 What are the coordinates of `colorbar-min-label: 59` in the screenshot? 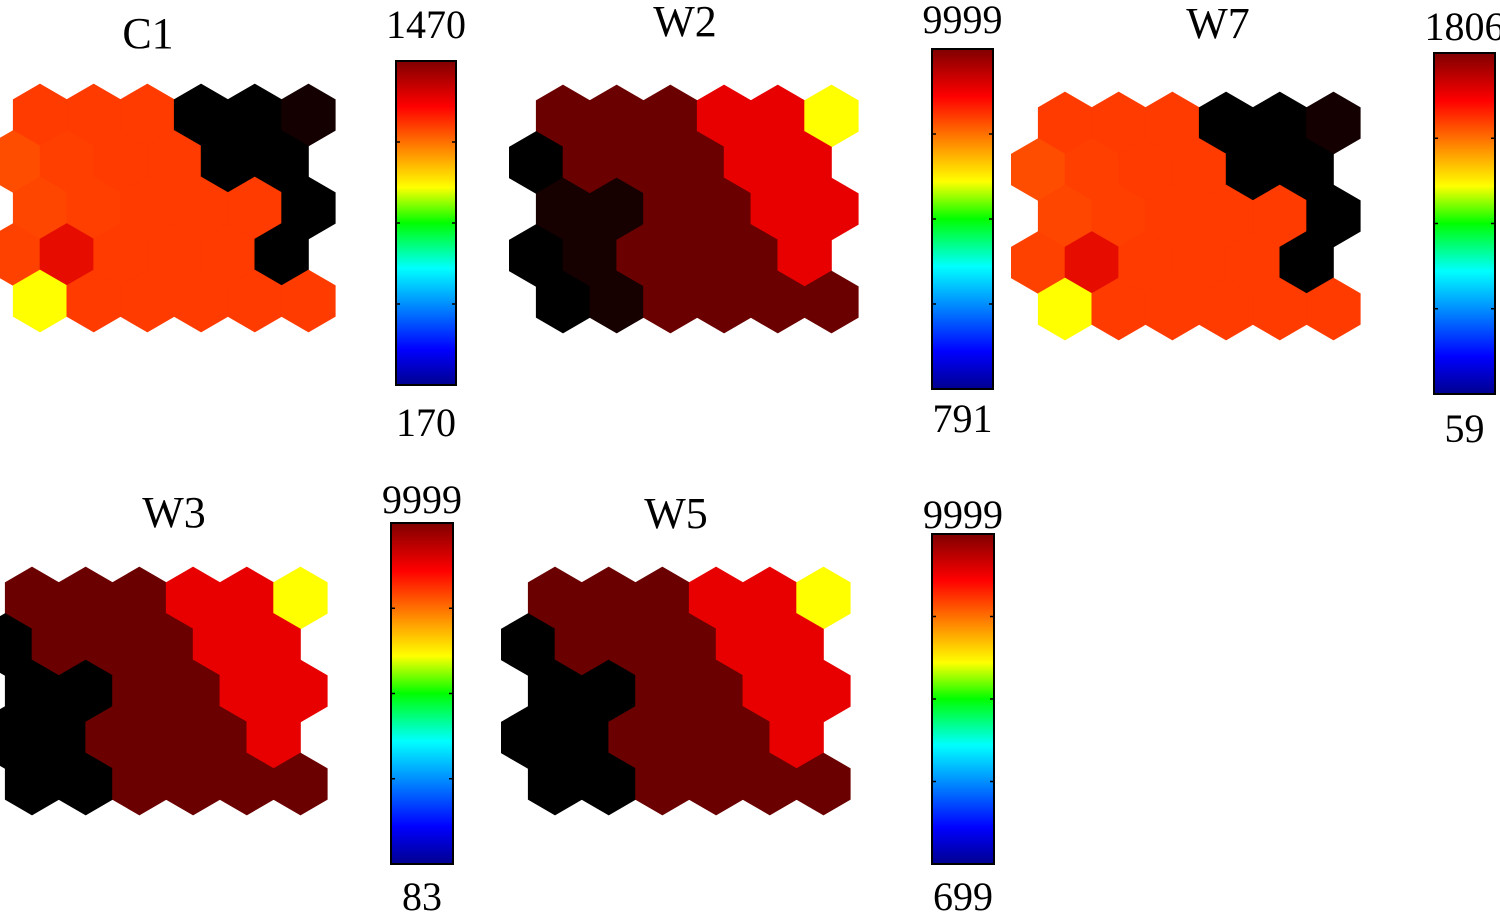 It's located at (1465, 428).